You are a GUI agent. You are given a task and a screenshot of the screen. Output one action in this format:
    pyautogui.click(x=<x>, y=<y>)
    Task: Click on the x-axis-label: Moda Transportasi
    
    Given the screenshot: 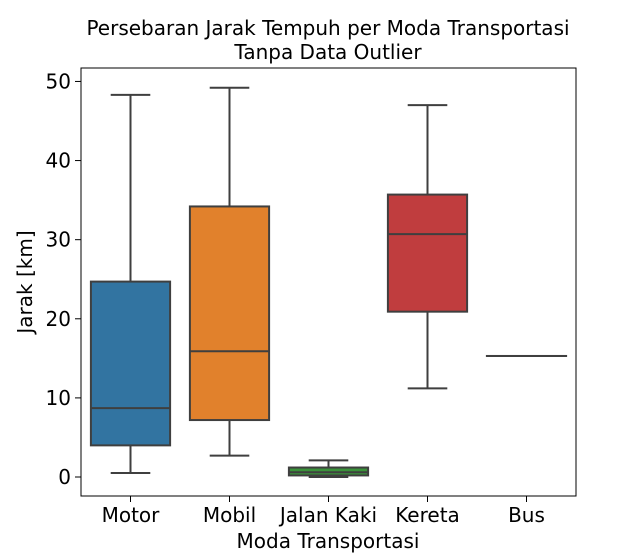 What is the action you would take?
    pyautogui.click(x=328, y=541)
    